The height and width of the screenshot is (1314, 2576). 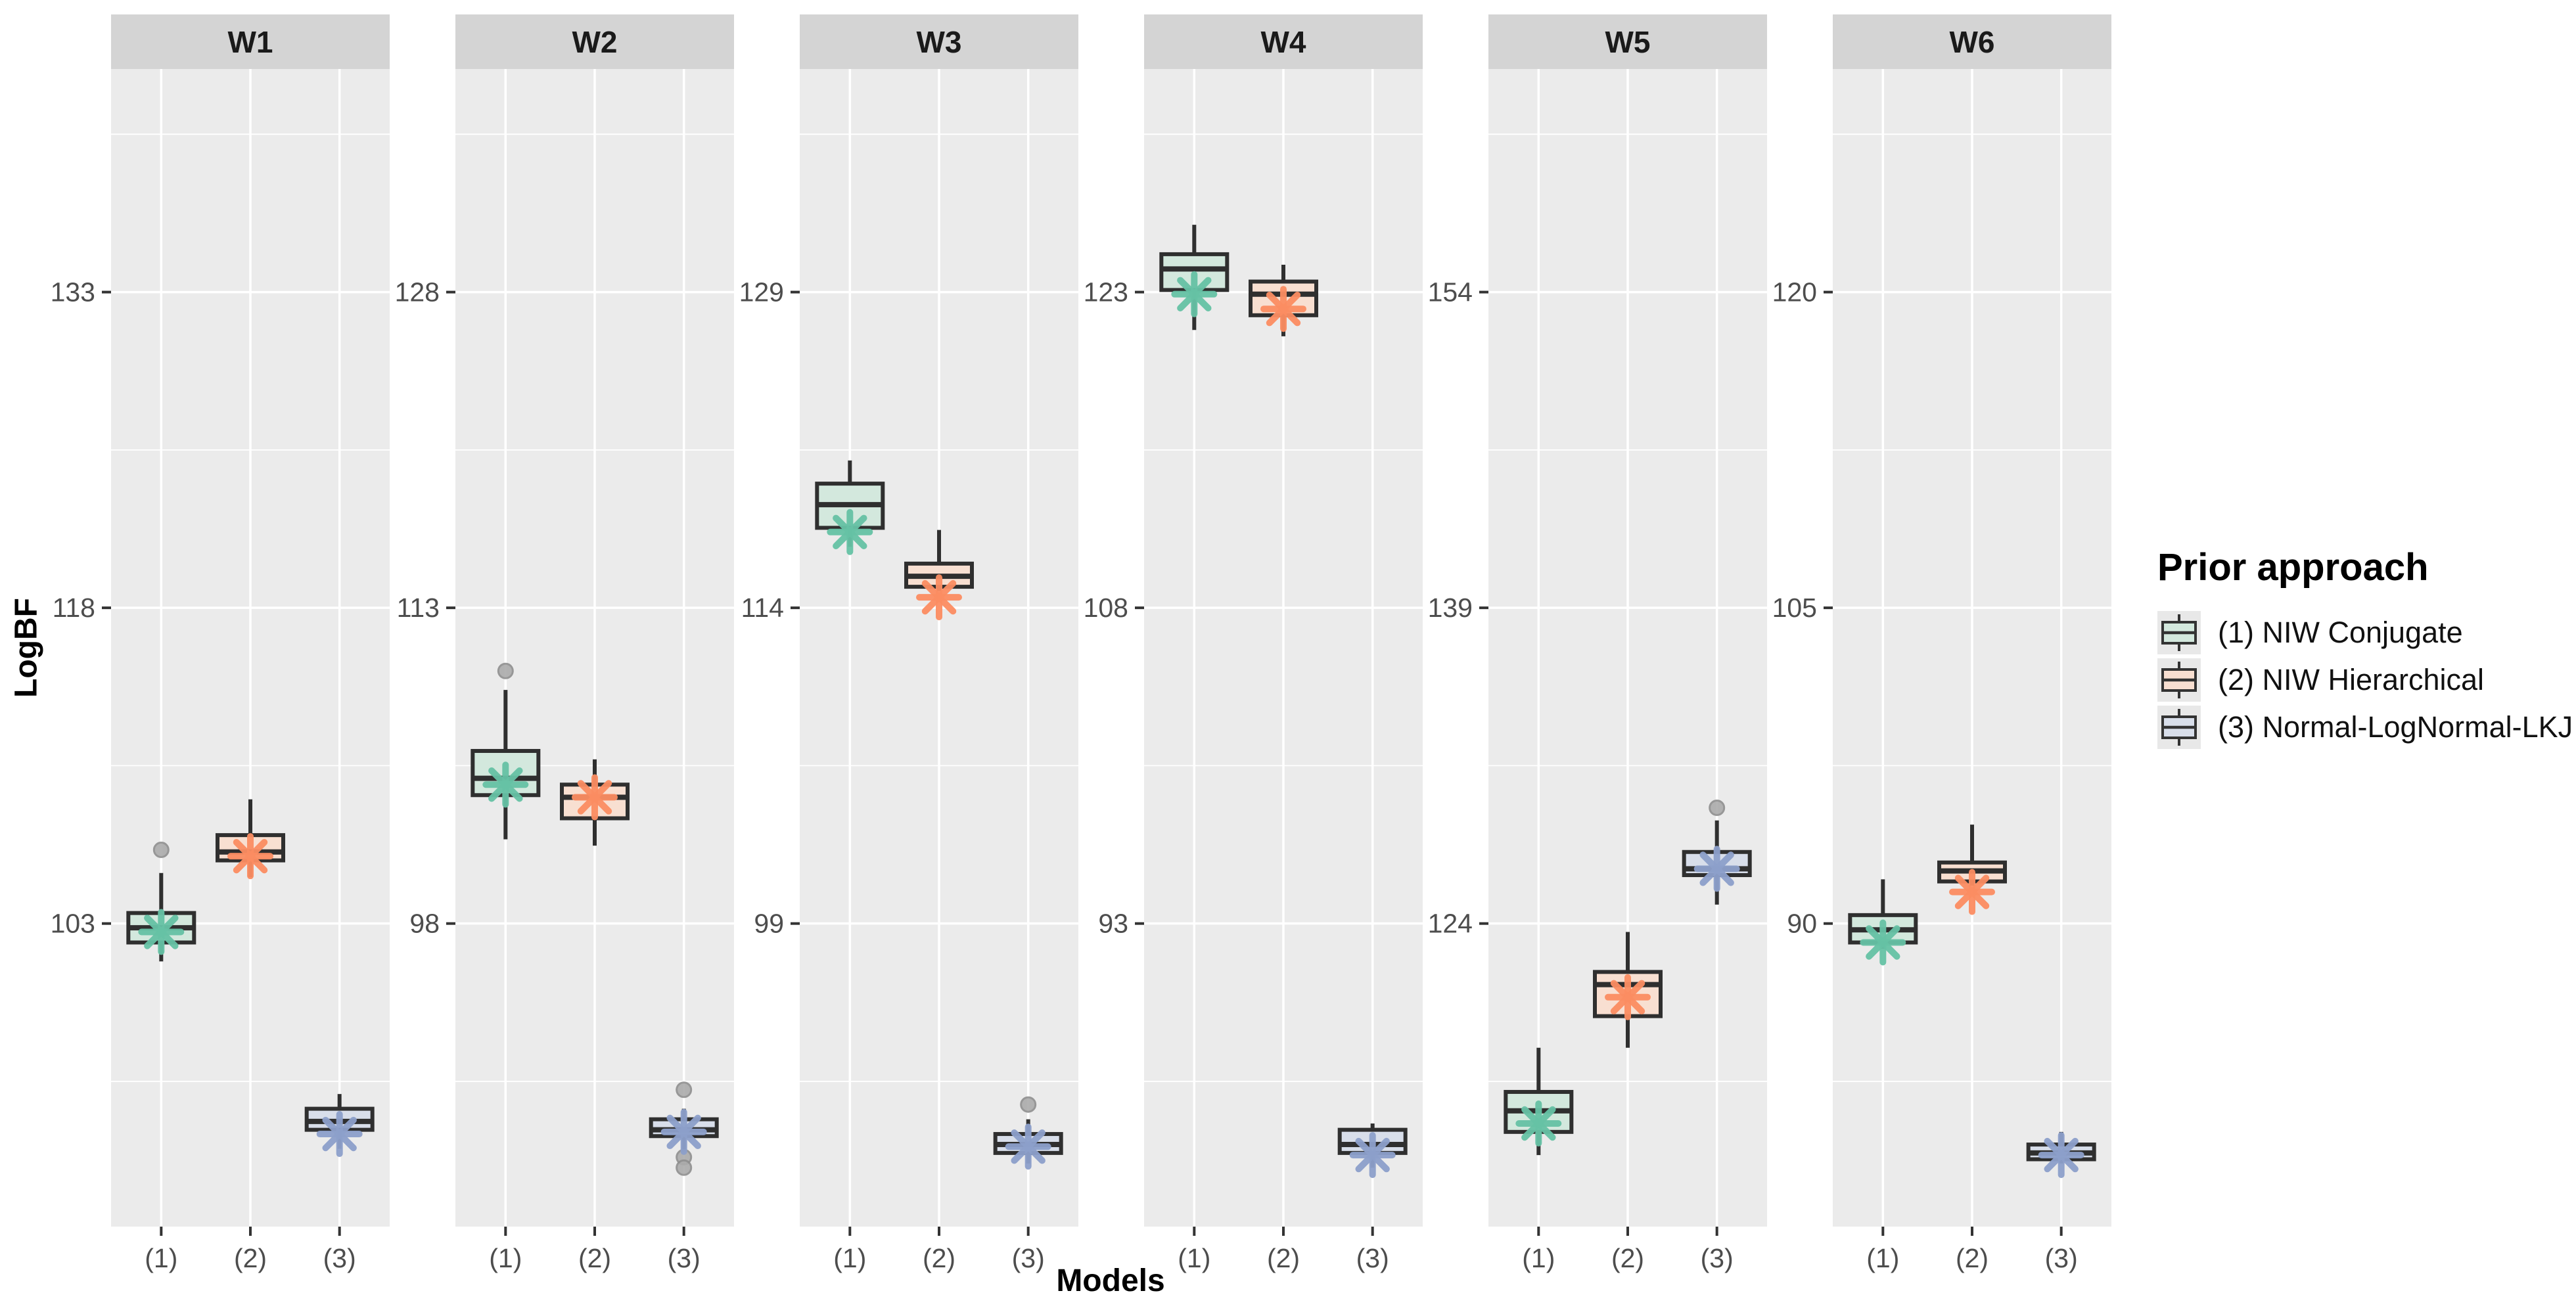 What do you see at coordinates (419, 608) in the screenshot?
I see `y-tick-label: 113` at bounding box center [419, 608].